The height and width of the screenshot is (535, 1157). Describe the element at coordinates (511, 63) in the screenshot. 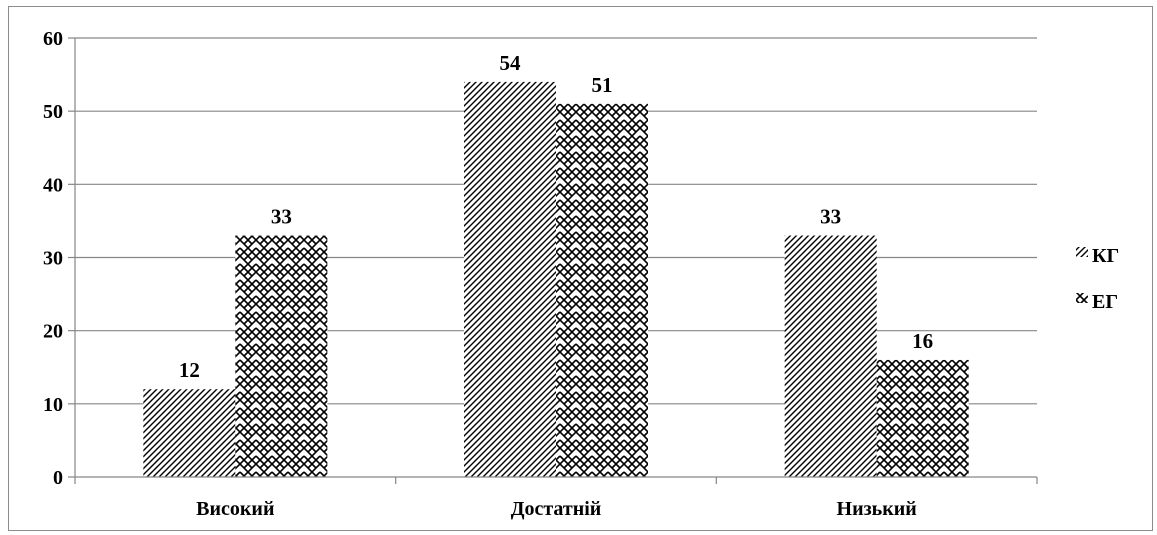

I see `data-label: 54` at that location.